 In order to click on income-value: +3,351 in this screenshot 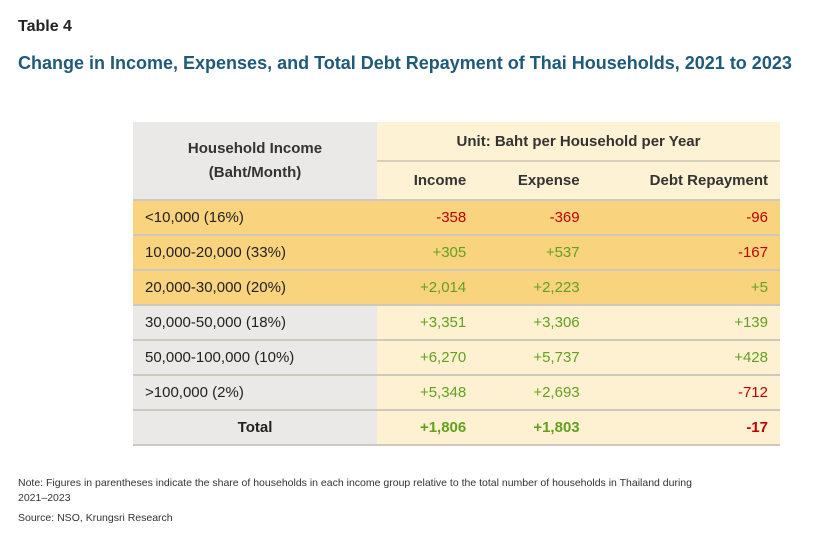, I will do `click(428, 322)`.